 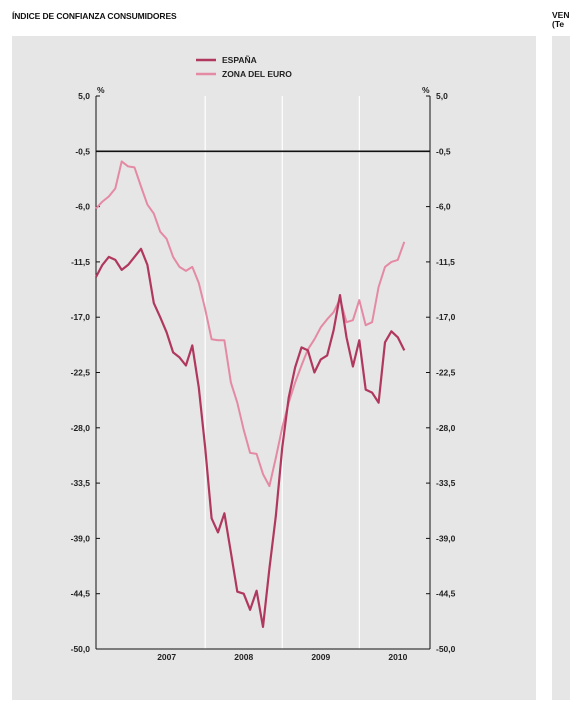 What do you see at coordinates (82, 207) in the screenshot?
I see `y-tick-label-left: -6,0` at bounding box center [82, 207].